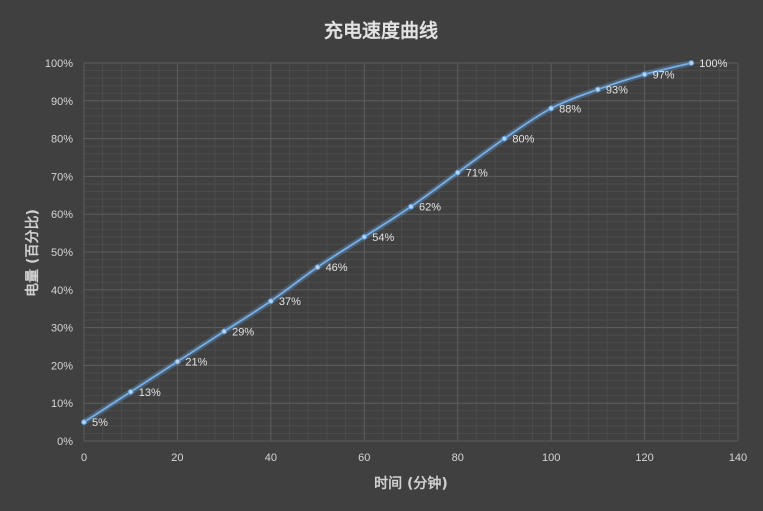 The image size is (763, 511). I want to click on x-tick-label: 20, so click(177, 458).